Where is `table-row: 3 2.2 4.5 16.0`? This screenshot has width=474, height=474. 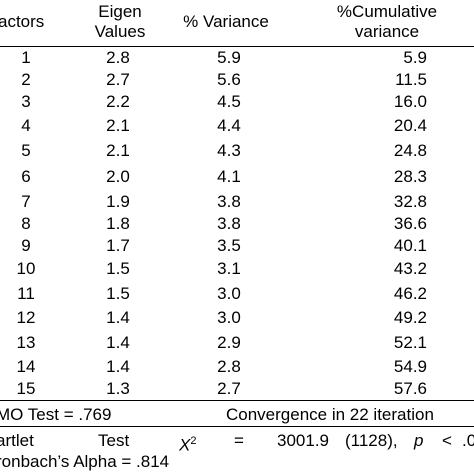
table-row: 3 2.2 4.5 16.0 is located at coordinates (237, 103).